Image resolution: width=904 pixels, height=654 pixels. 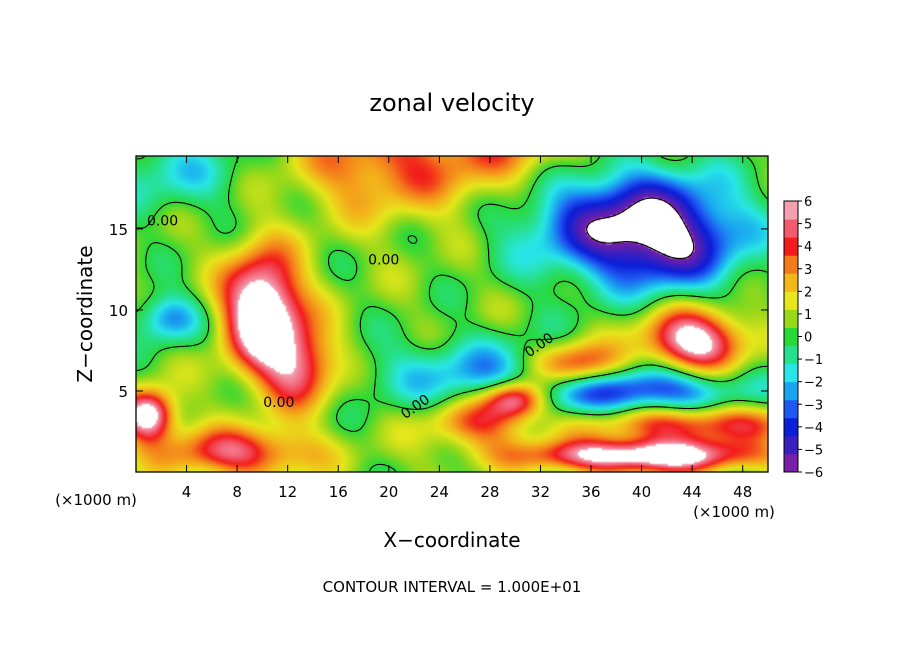 I want to click on colorbar: 6 5 4 3 2 1 0 −1 −2 −3 −4 −5 −6, so click(x=803, y=338).